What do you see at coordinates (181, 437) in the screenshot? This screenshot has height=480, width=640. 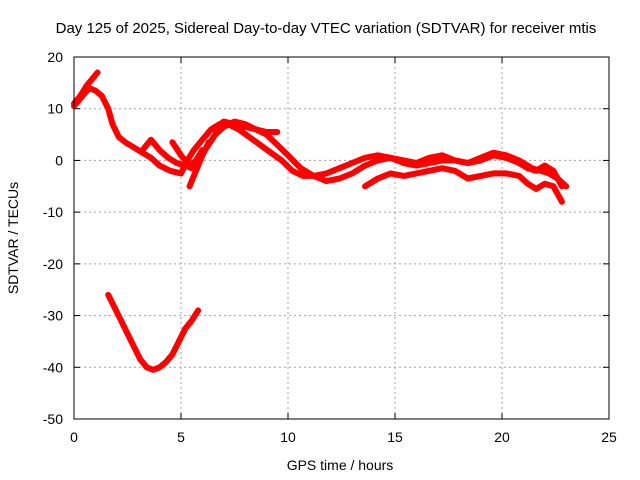 I see `x-tick-label: 5` at bounding box center [181, 437].